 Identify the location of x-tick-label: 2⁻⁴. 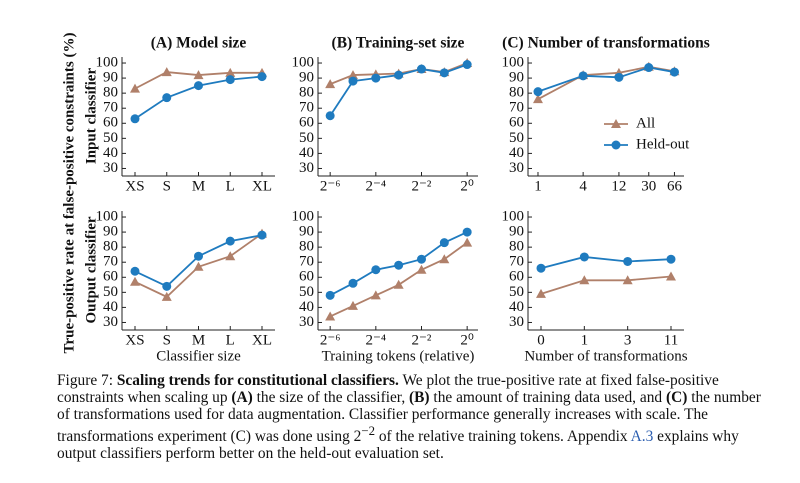
(375, 340).